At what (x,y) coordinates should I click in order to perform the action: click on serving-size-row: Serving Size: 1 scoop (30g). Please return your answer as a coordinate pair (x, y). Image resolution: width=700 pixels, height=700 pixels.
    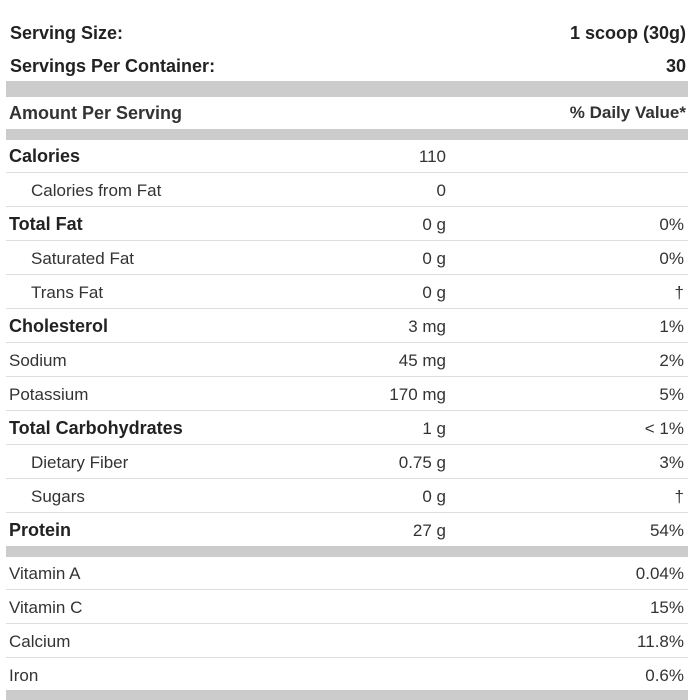
    Looking at the image, I should click on (348, 33).